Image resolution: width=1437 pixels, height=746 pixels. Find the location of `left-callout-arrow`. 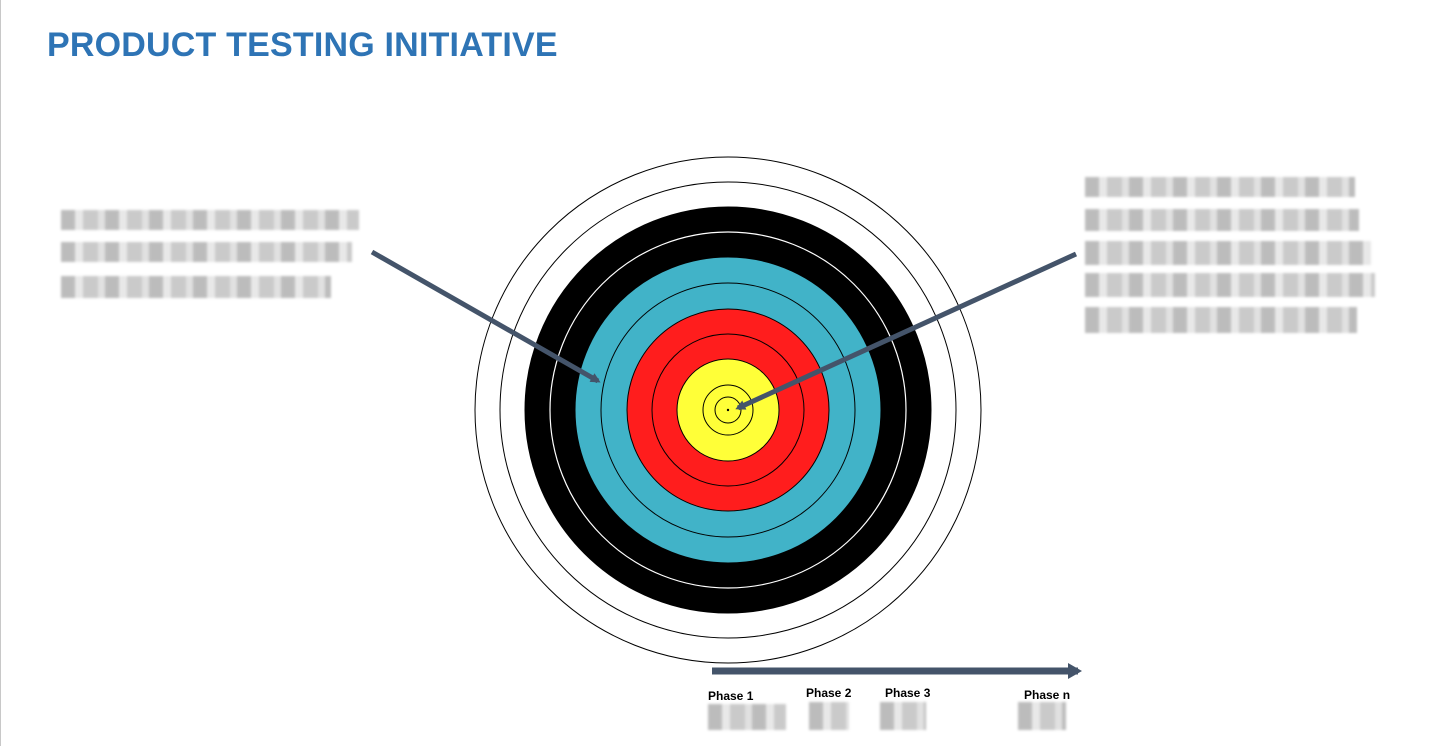

left-callout-arrow is located at coordinates (485, 316).